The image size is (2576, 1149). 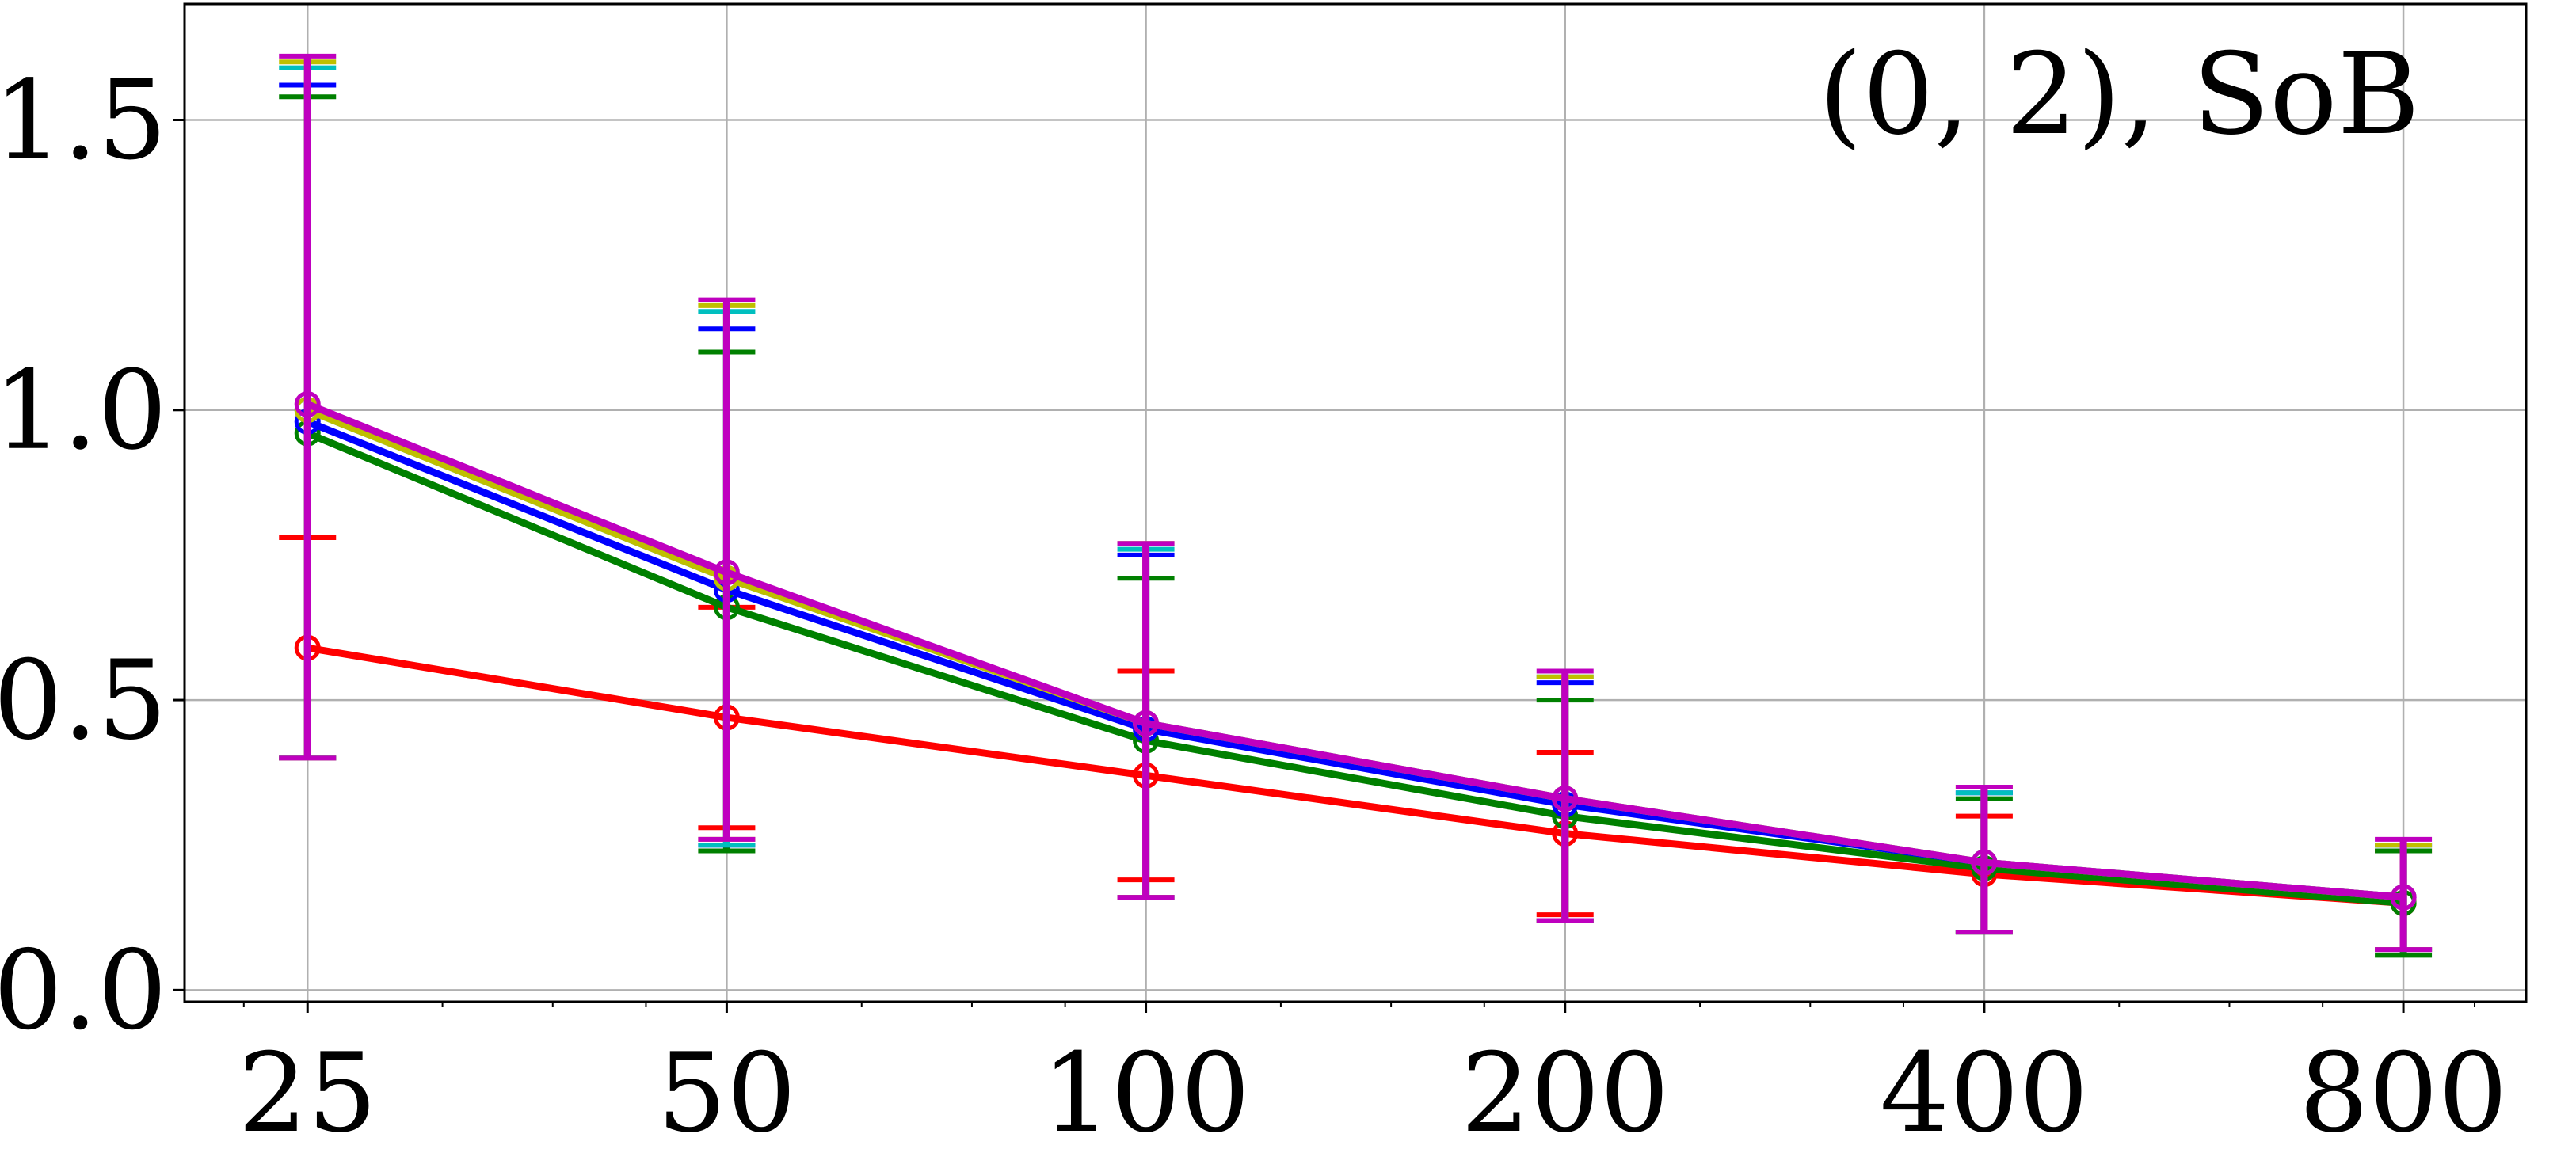 What do you see at coordinates (727, 1089) in the screenshot?
I see `x-tick-label: 50` at bounding box center [727, 1089].